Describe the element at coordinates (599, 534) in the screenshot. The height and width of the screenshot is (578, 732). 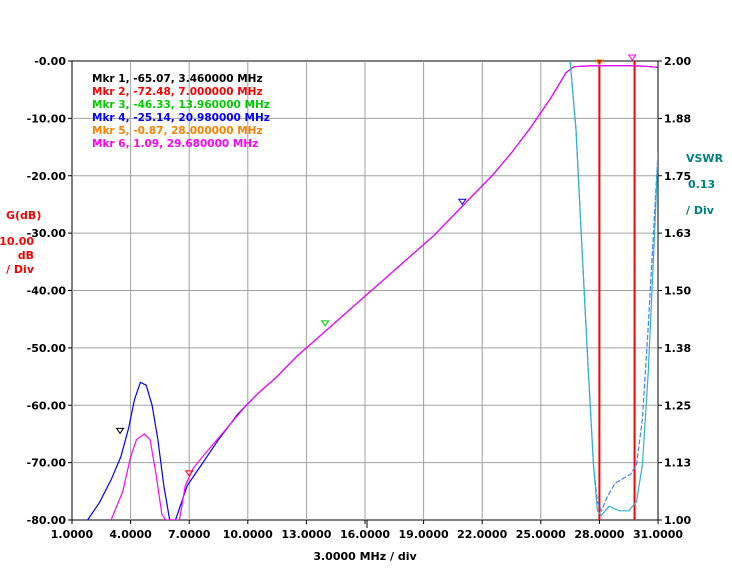
I see `x-tick-label: 28.0000` at that location.